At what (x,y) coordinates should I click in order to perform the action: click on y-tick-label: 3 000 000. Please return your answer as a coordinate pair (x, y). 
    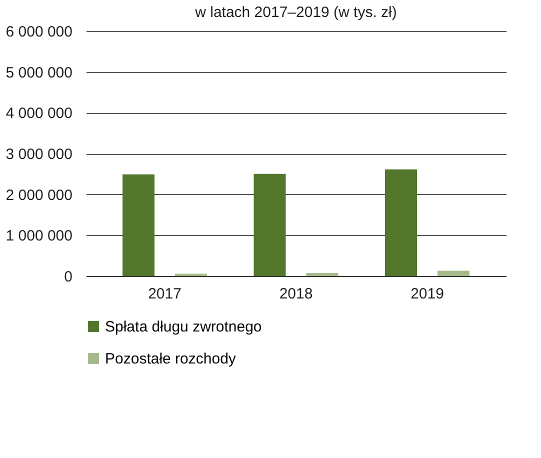
    Looking at the image, I should click on (39, 154).